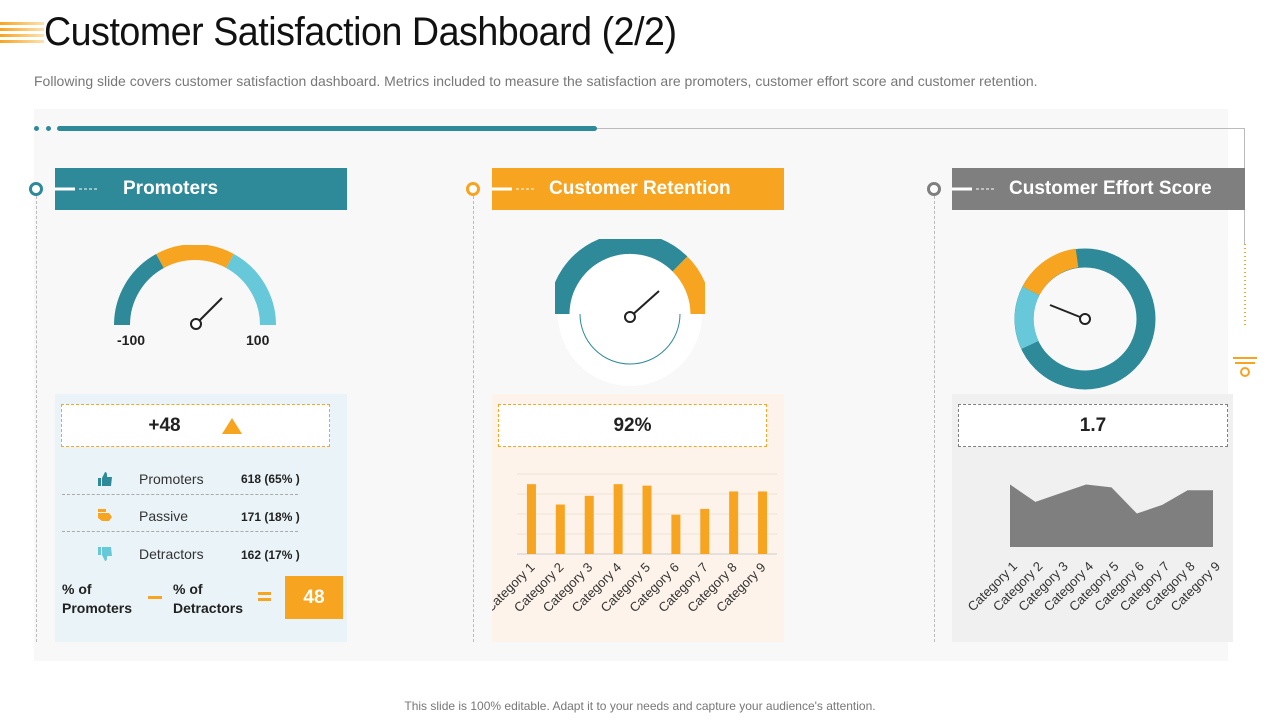  What do you see at coordinates (270, 555) in the screenshot?
I see `row-value-detractors: 162 (17% )` at bounding box center [270, 555].